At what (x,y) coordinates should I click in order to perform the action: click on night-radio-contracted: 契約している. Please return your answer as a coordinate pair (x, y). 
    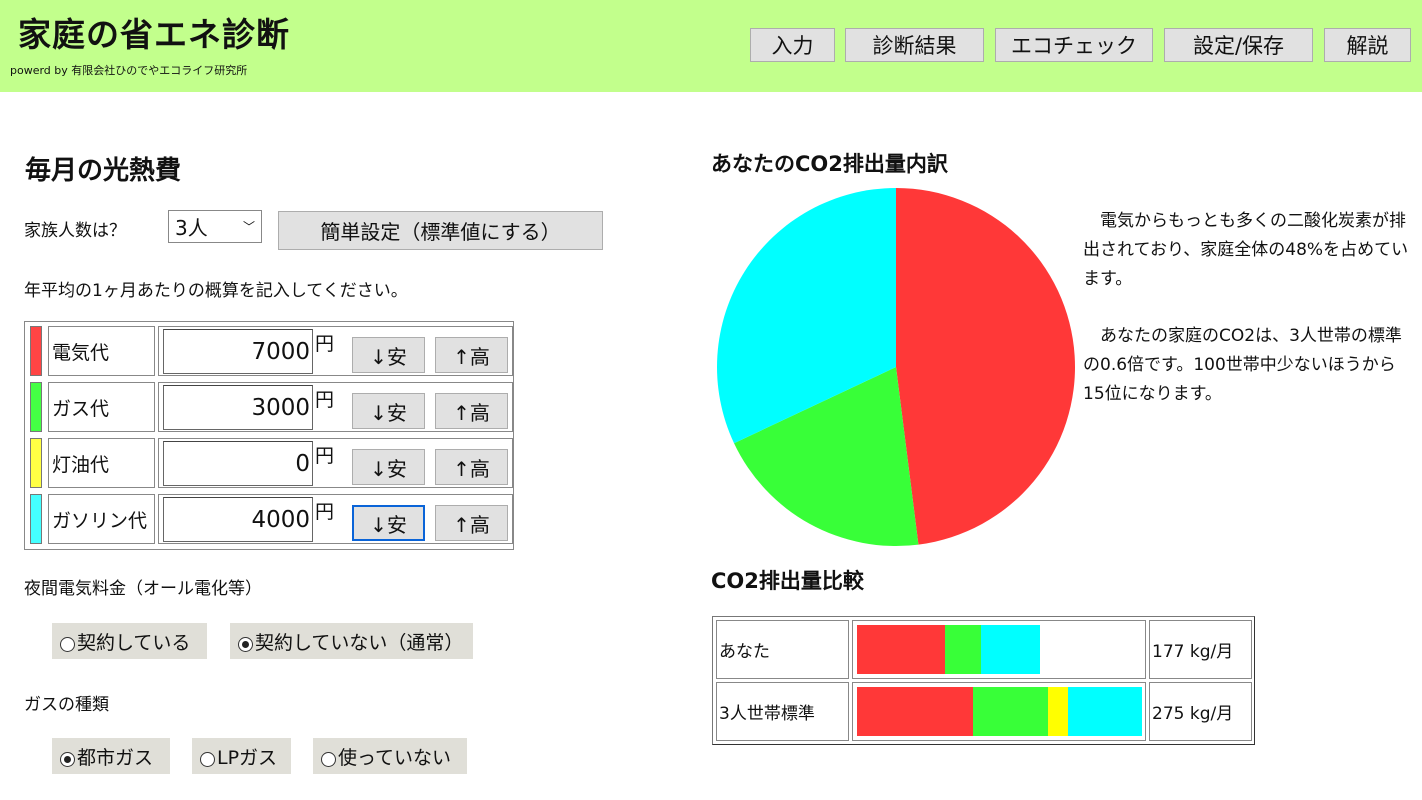
    Looking at the image, I should click on (129, 641).